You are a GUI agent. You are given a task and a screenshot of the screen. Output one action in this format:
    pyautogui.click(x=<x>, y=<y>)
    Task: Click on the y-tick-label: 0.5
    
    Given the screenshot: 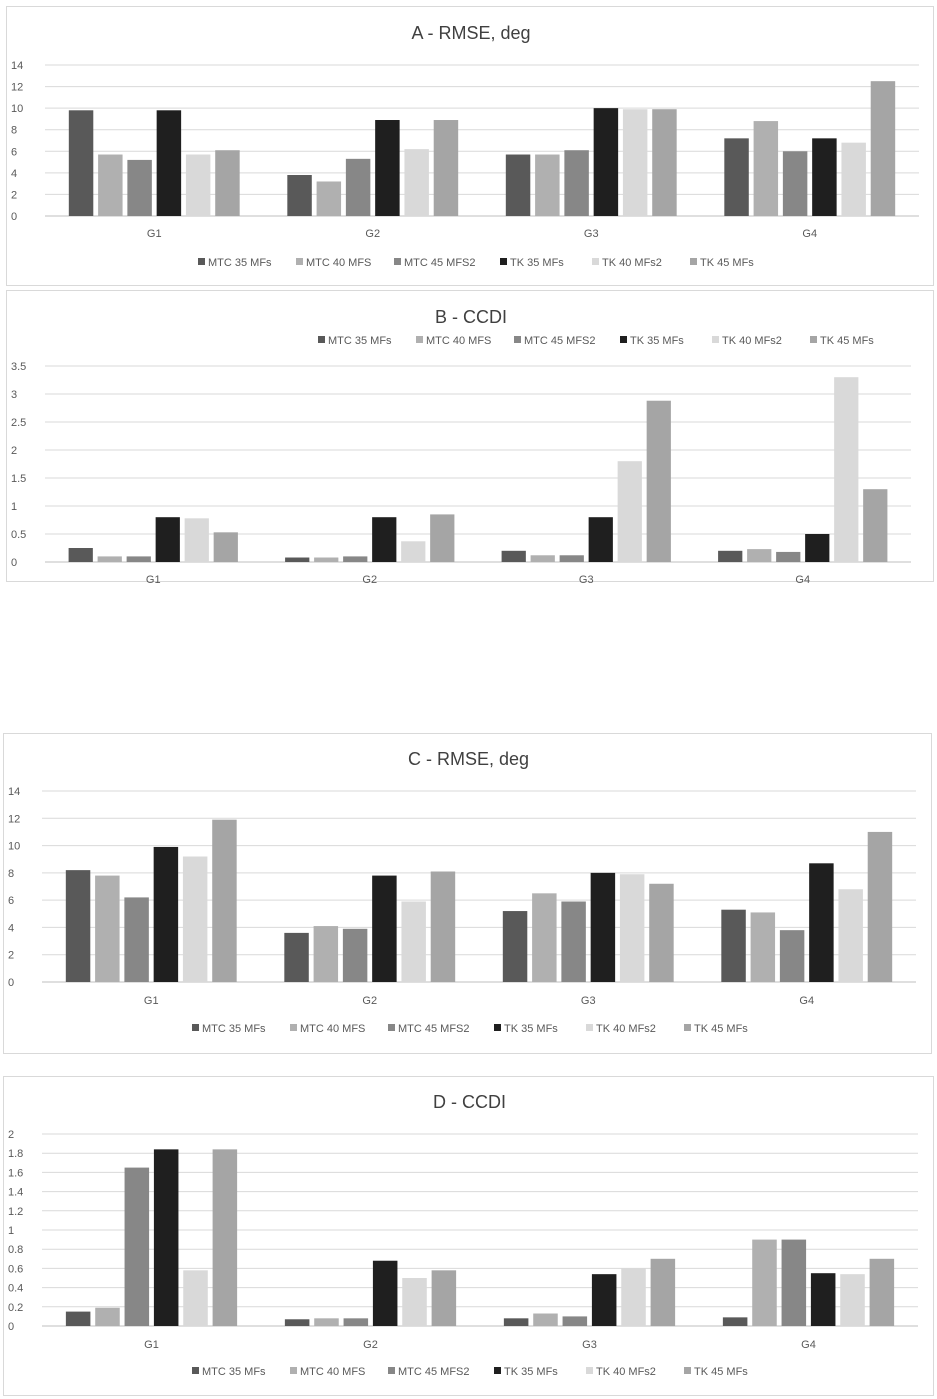 What is the action you would take?
    pyautogui.click(x=18, y=535)
    